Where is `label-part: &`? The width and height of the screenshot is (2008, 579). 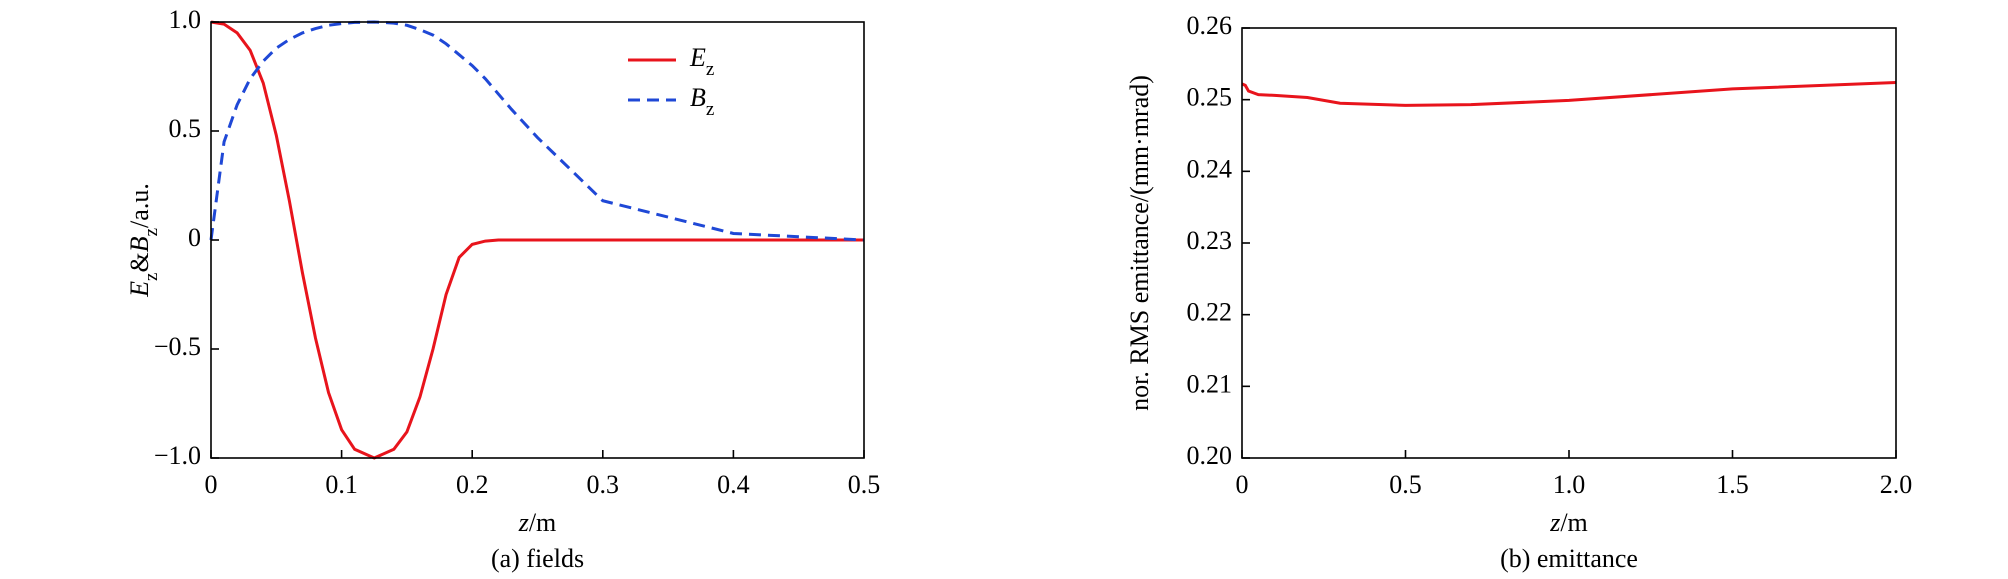
label-part: & is located at coordinates (139, 262).